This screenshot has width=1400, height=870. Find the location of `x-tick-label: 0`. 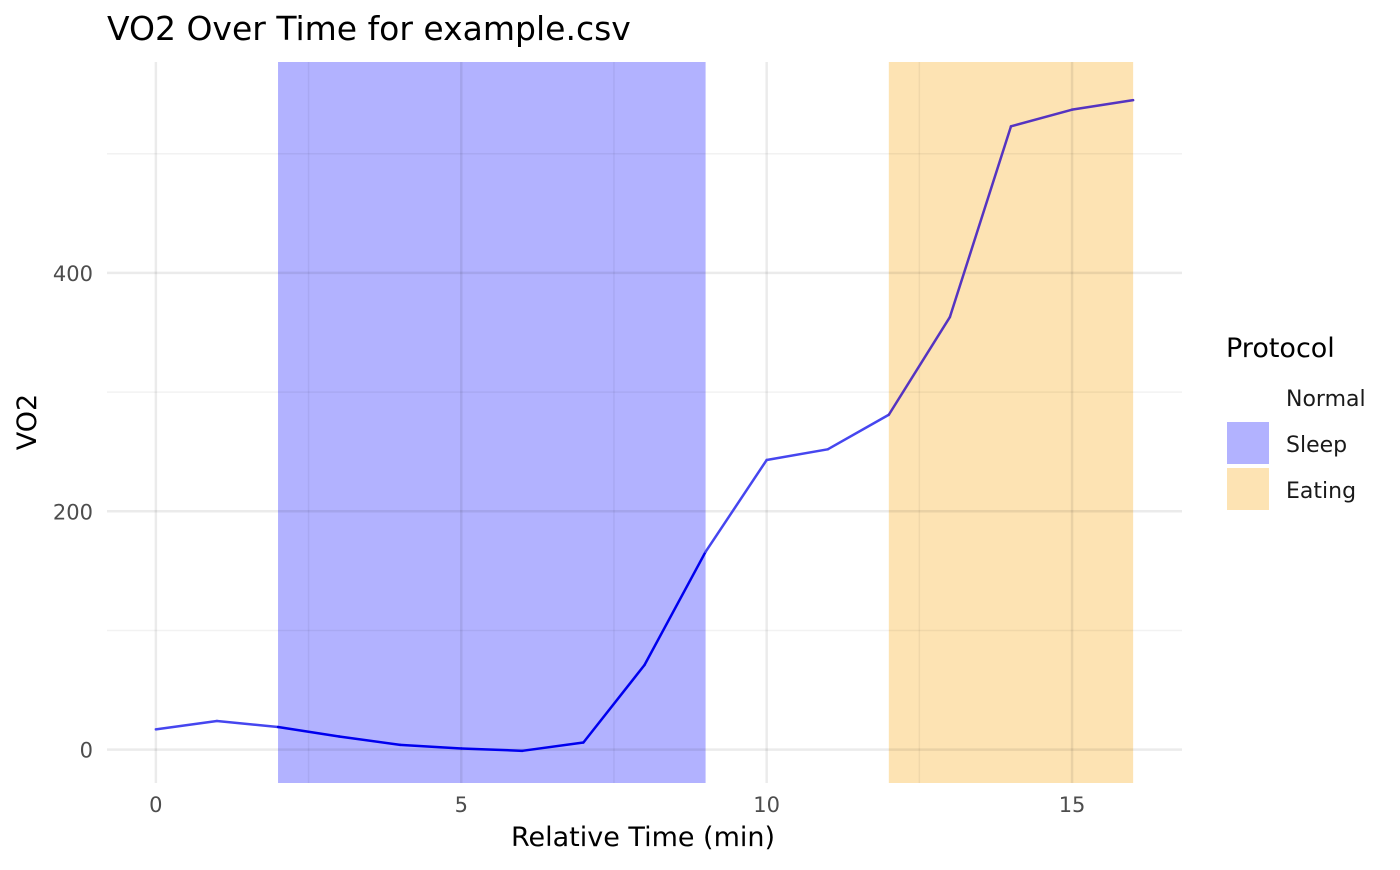

x-tick-label: 0 is located at coordinates (155, 805).